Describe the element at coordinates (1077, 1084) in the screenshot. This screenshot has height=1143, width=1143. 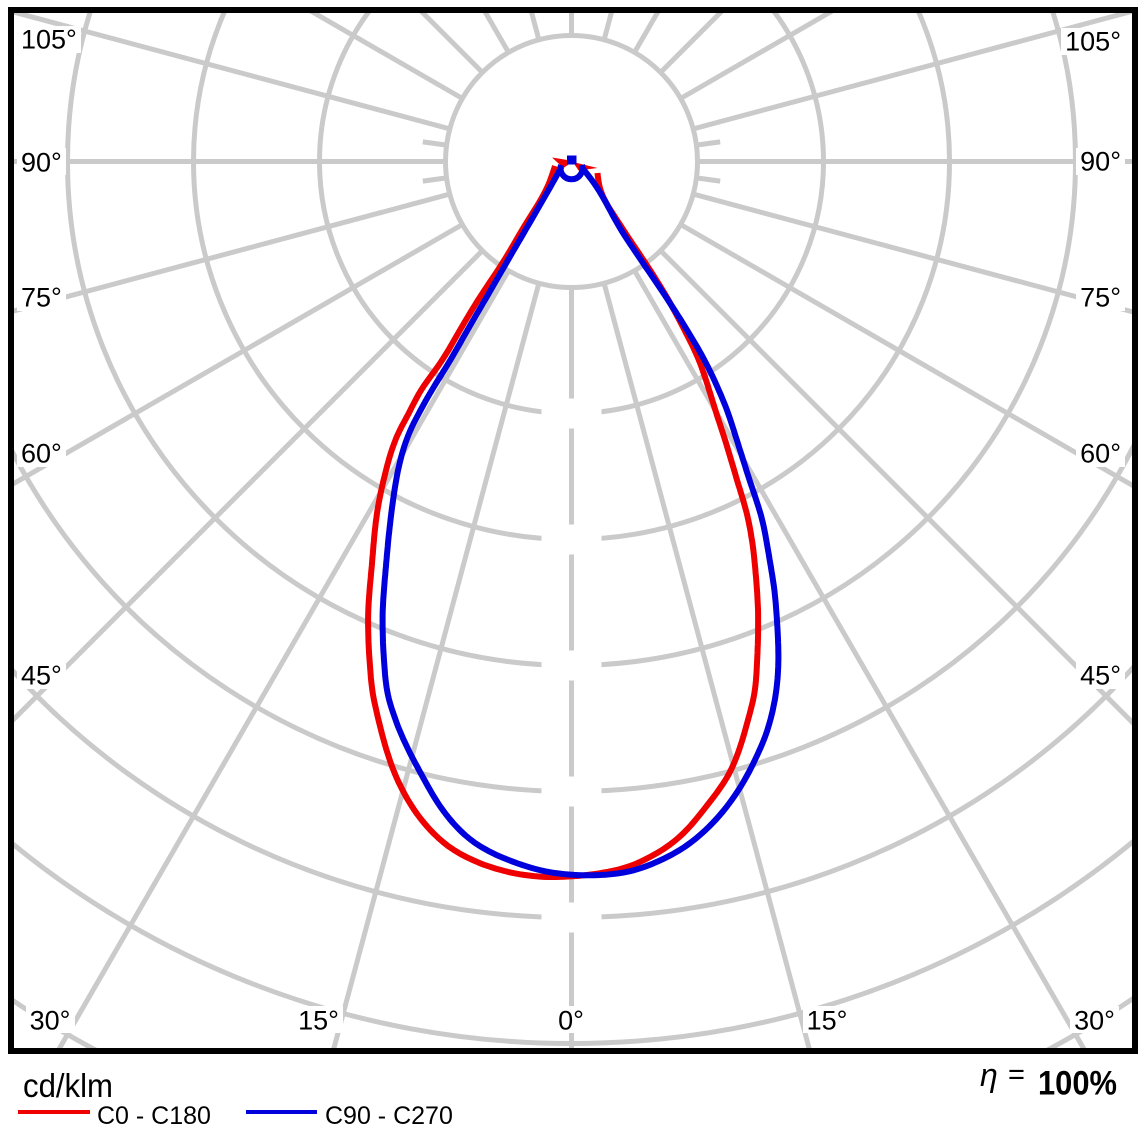
I see `svg-text: 100%` at that location.